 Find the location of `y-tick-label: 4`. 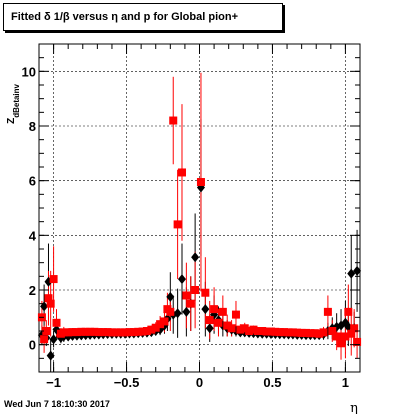

y-tick-label: 4 is located at coordinates (33, 235).